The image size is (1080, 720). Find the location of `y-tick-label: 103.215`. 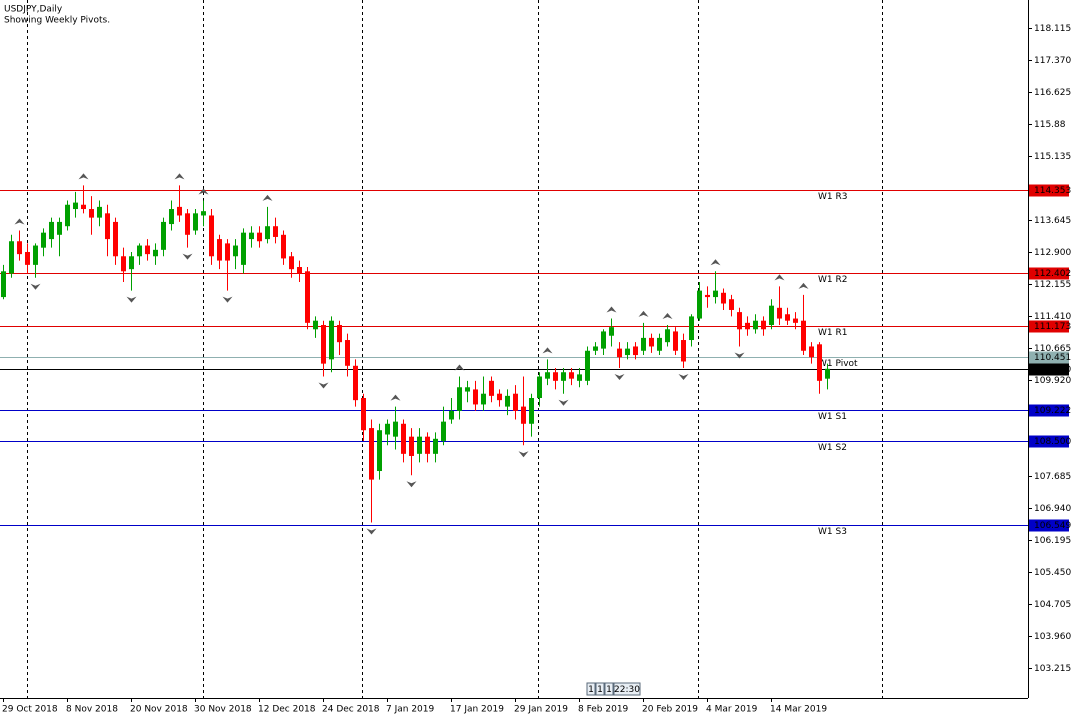

y-tick-label: 103.215 is located at coordinates (1052, 669).